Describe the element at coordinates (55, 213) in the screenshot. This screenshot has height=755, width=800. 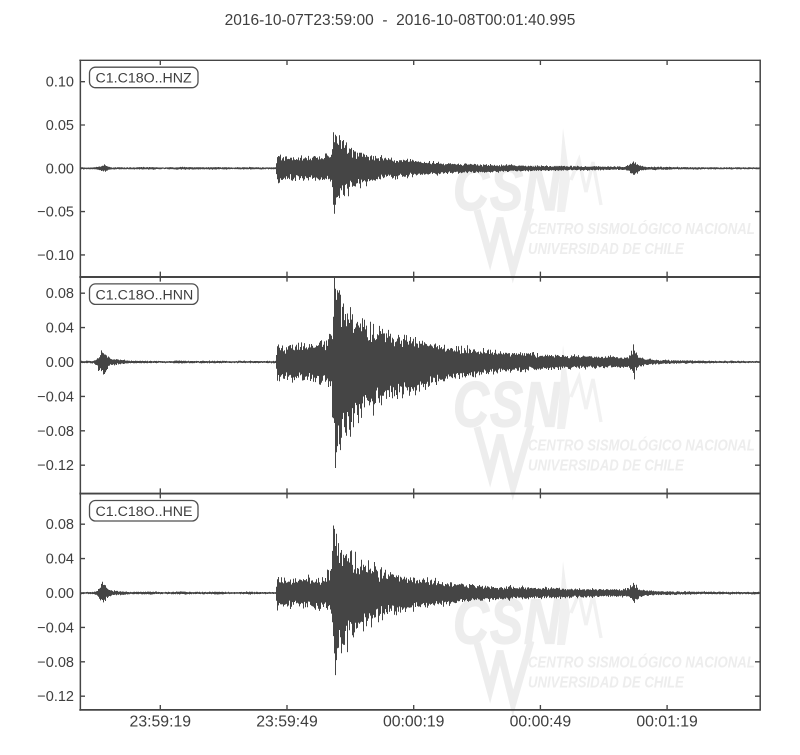
I see `svg-text: −0.05` at that location.